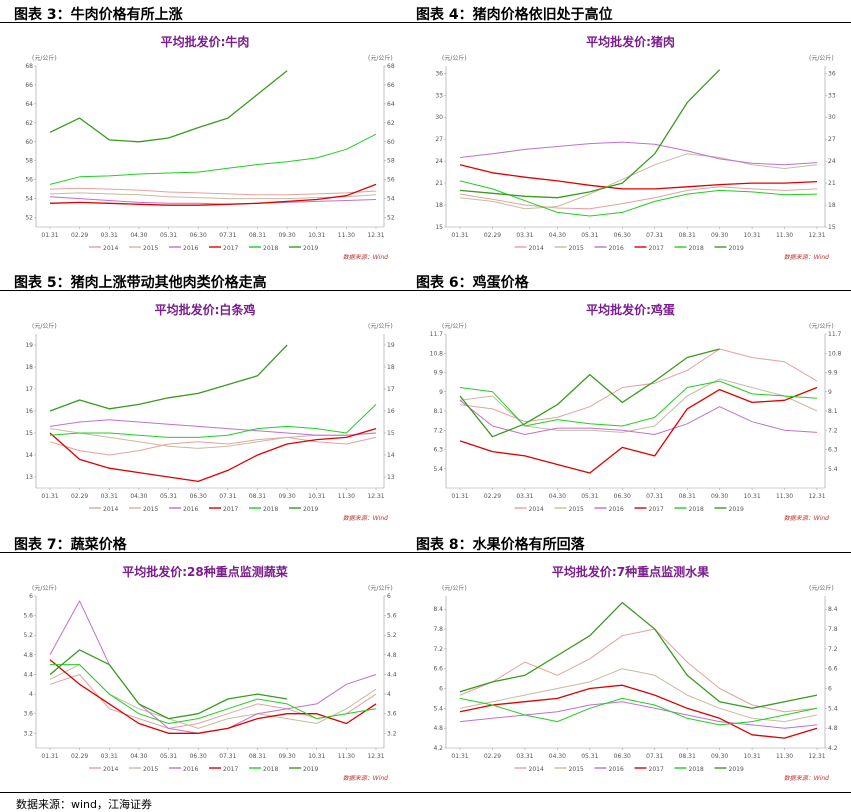  Describe the element at coordinates (227, 496) in the screenshot. I see `x-tick-label: 07.31` at that location.